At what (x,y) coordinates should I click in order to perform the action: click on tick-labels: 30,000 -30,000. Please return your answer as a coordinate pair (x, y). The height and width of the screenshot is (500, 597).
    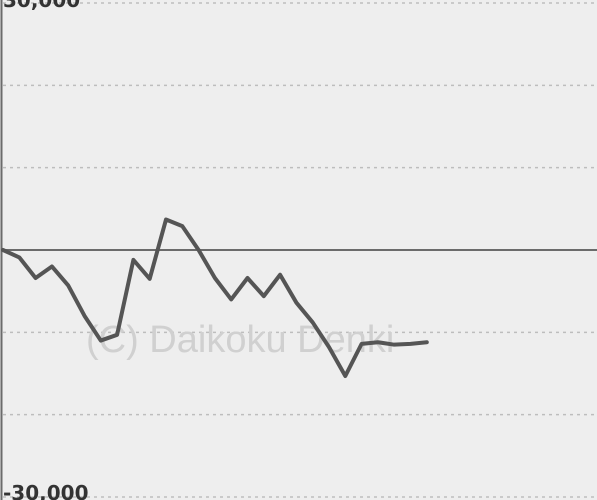
    Looking at the image, I should click on (45, 250).